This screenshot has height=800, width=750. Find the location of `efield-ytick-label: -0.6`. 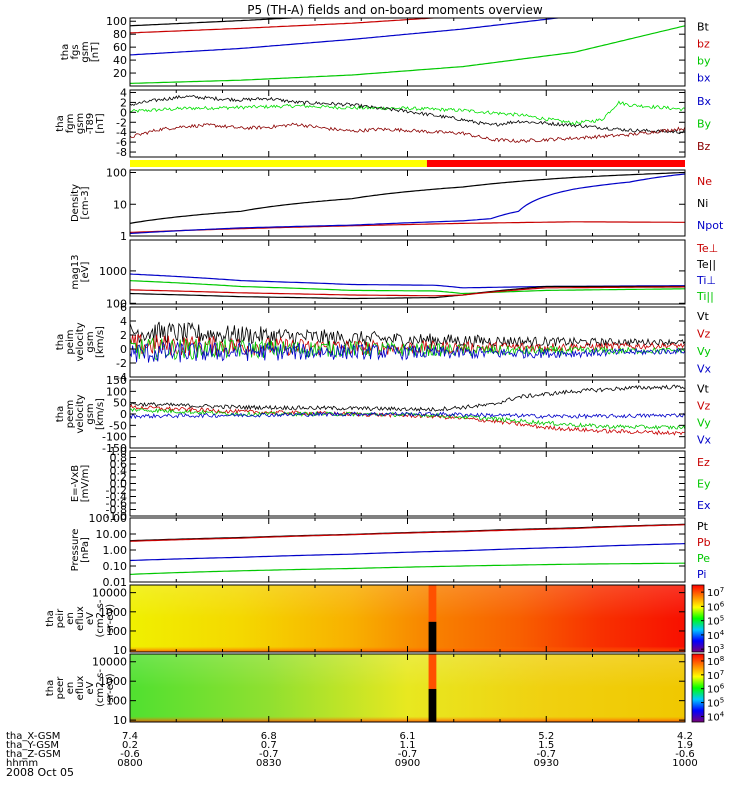

efield-ytick-label: -0.6 is located at coordinates (116, 503).